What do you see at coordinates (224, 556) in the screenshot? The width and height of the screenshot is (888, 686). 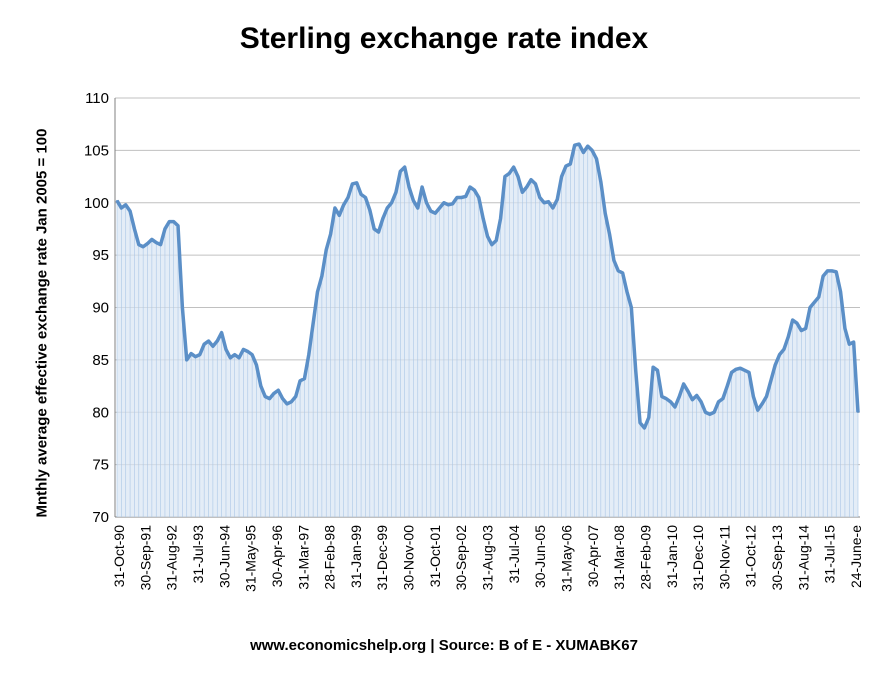 I see `x-tick-label: 30-Jun-94` at bounding box center [224, 556].